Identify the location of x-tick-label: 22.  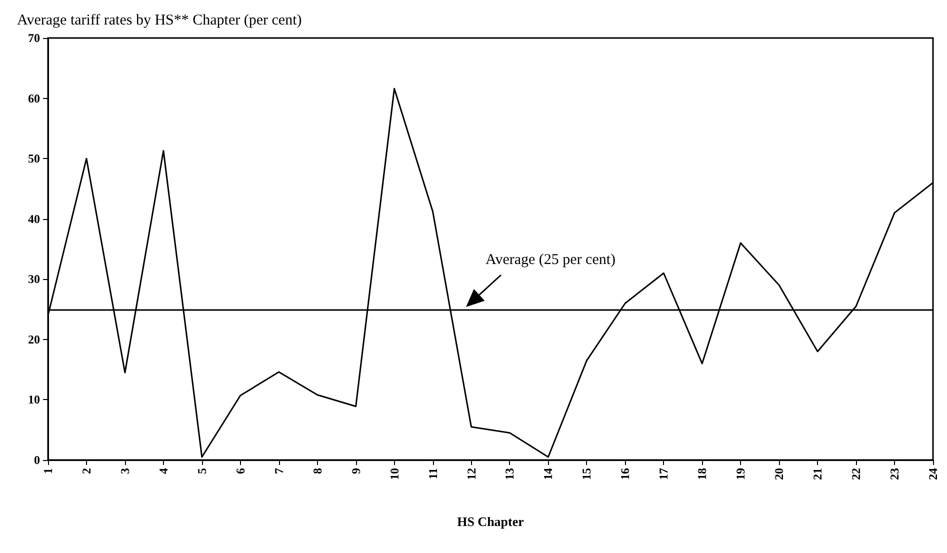
(856, 474).